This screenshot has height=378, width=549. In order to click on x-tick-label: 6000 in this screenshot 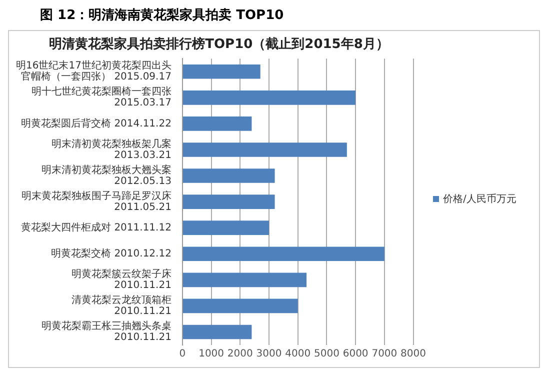, I will do `click(355, 354)`.